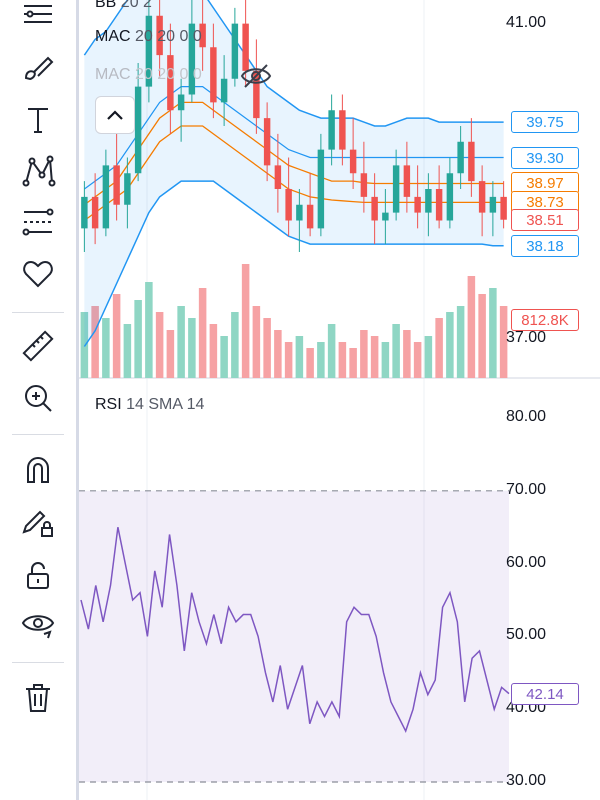  I want to click on lock-drawing-tool, so click(38, 522).